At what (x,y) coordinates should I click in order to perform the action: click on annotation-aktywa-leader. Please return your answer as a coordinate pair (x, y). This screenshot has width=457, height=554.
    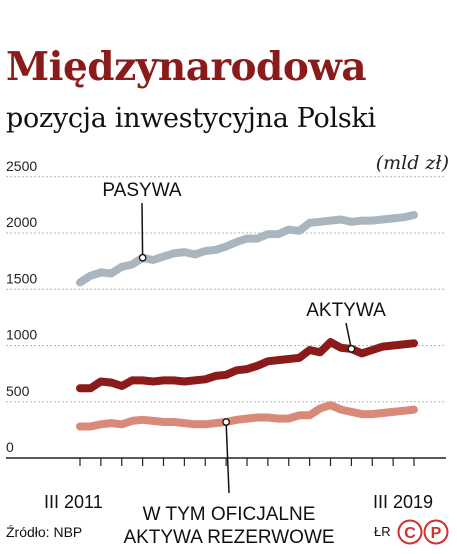
    Looking at the image, I should click on (349, 336).